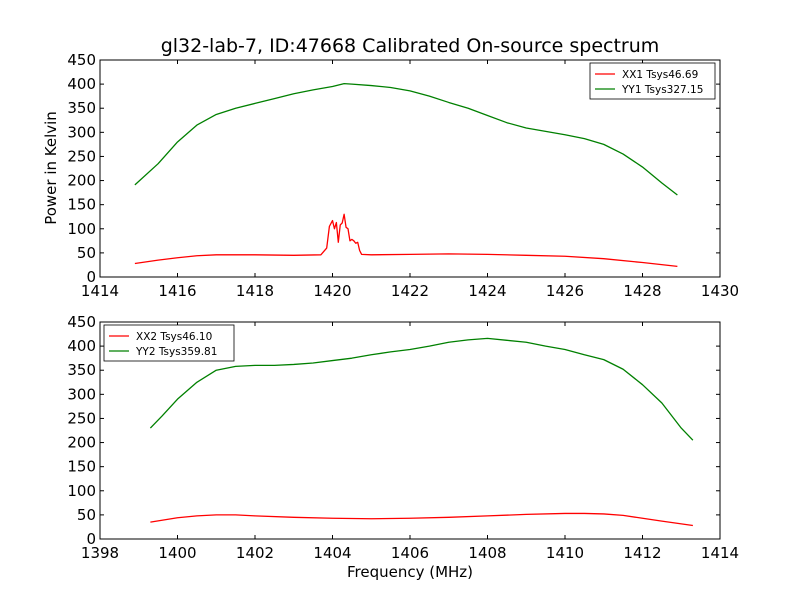  What do you see at coordinates (421, 519) in the screenshot?
I see `series-line-xx2` at bounding box center [421, 519].